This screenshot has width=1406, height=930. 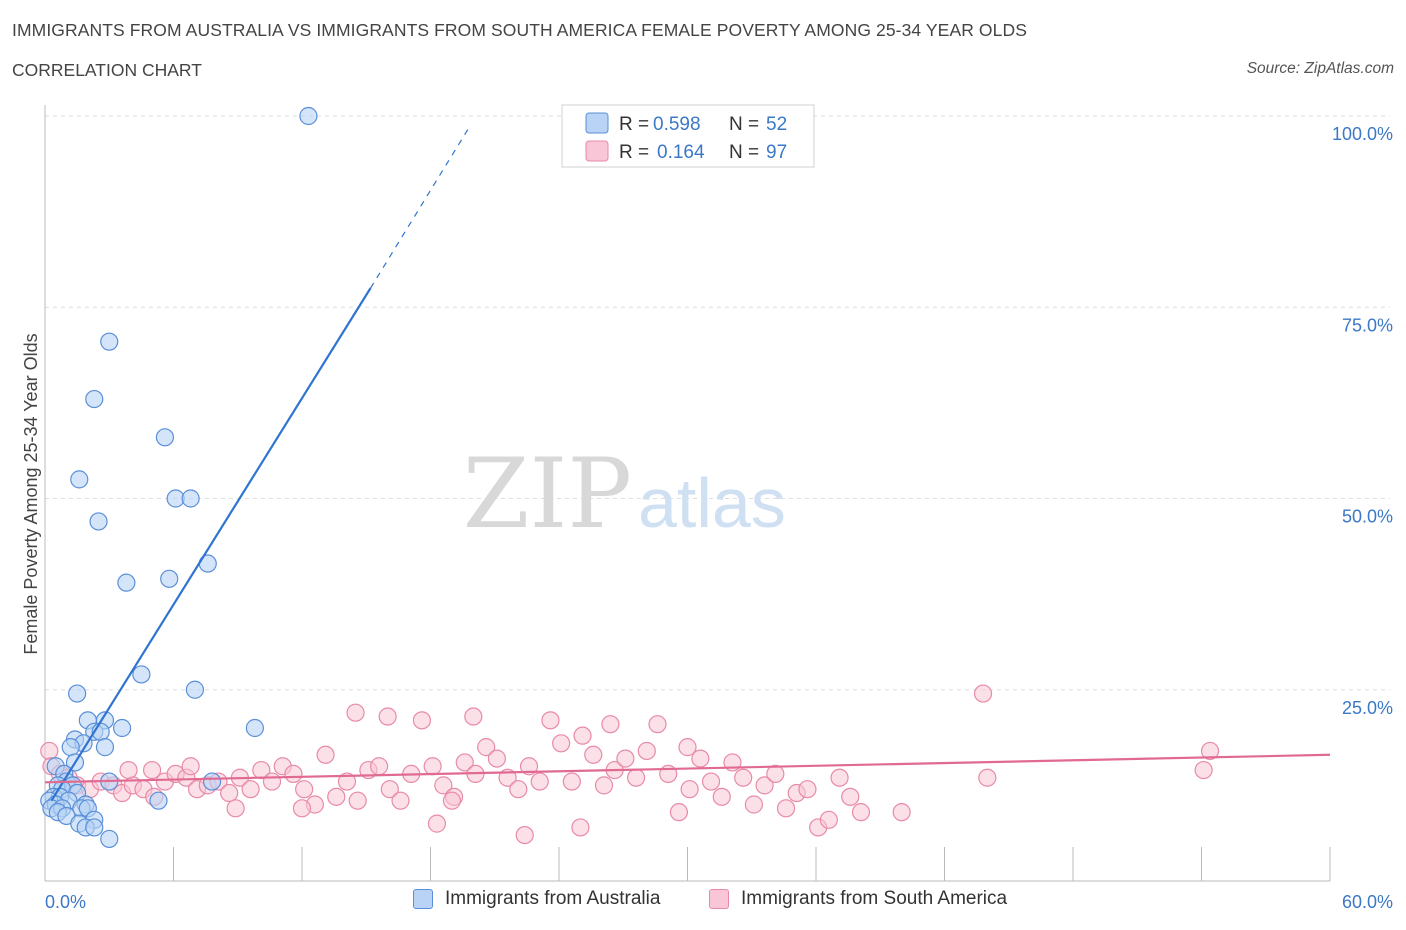 I want to click on legend-swatch-australia, so click(x=423, y=899).